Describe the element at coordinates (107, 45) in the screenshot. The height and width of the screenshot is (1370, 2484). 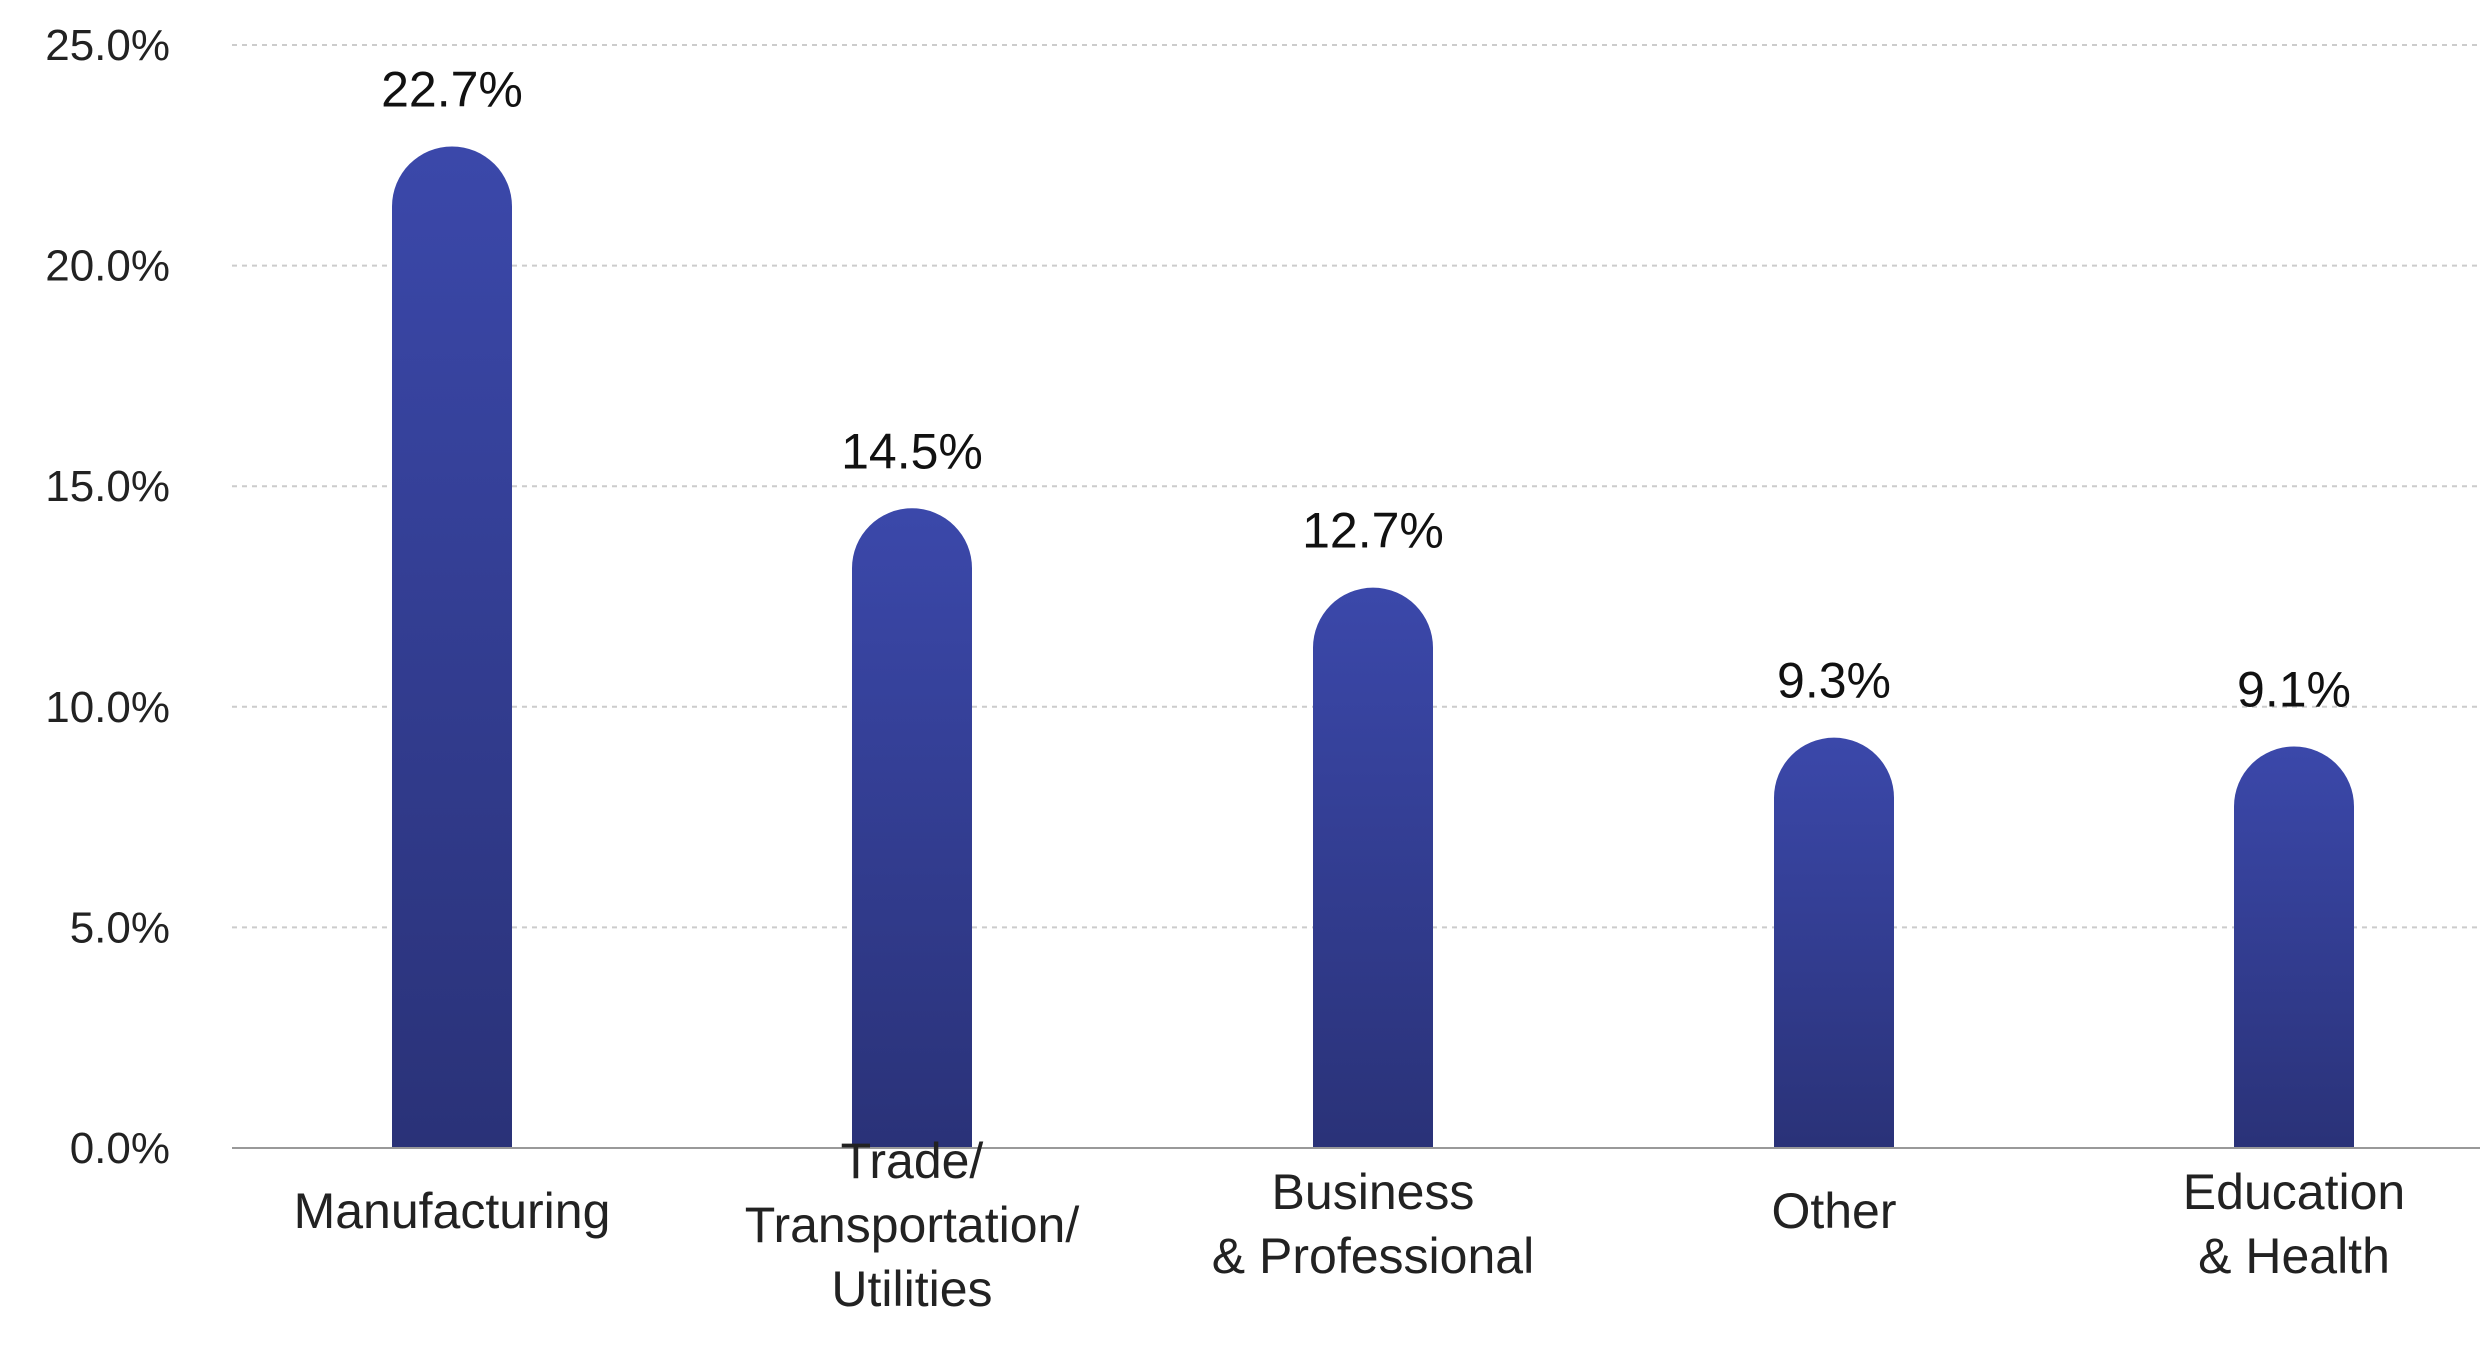
I see `y-tick-label: 25.0%` at that location.